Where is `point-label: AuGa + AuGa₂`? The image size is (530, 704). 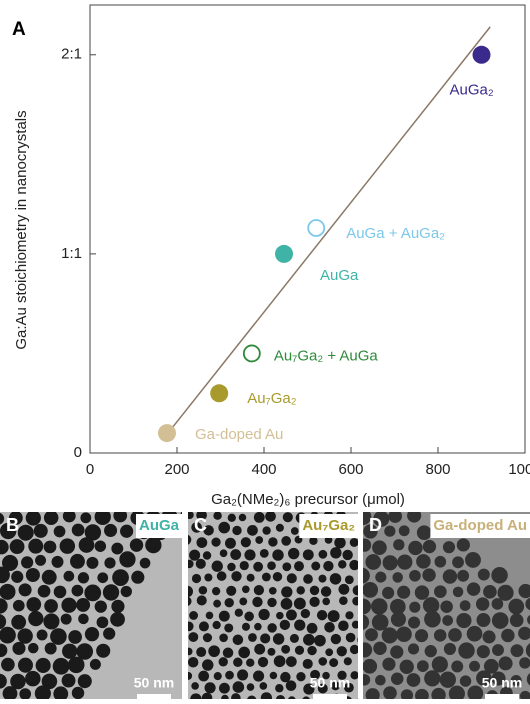
point-label: AuGa + AuGa₂ is located at coordinates (395, 233).